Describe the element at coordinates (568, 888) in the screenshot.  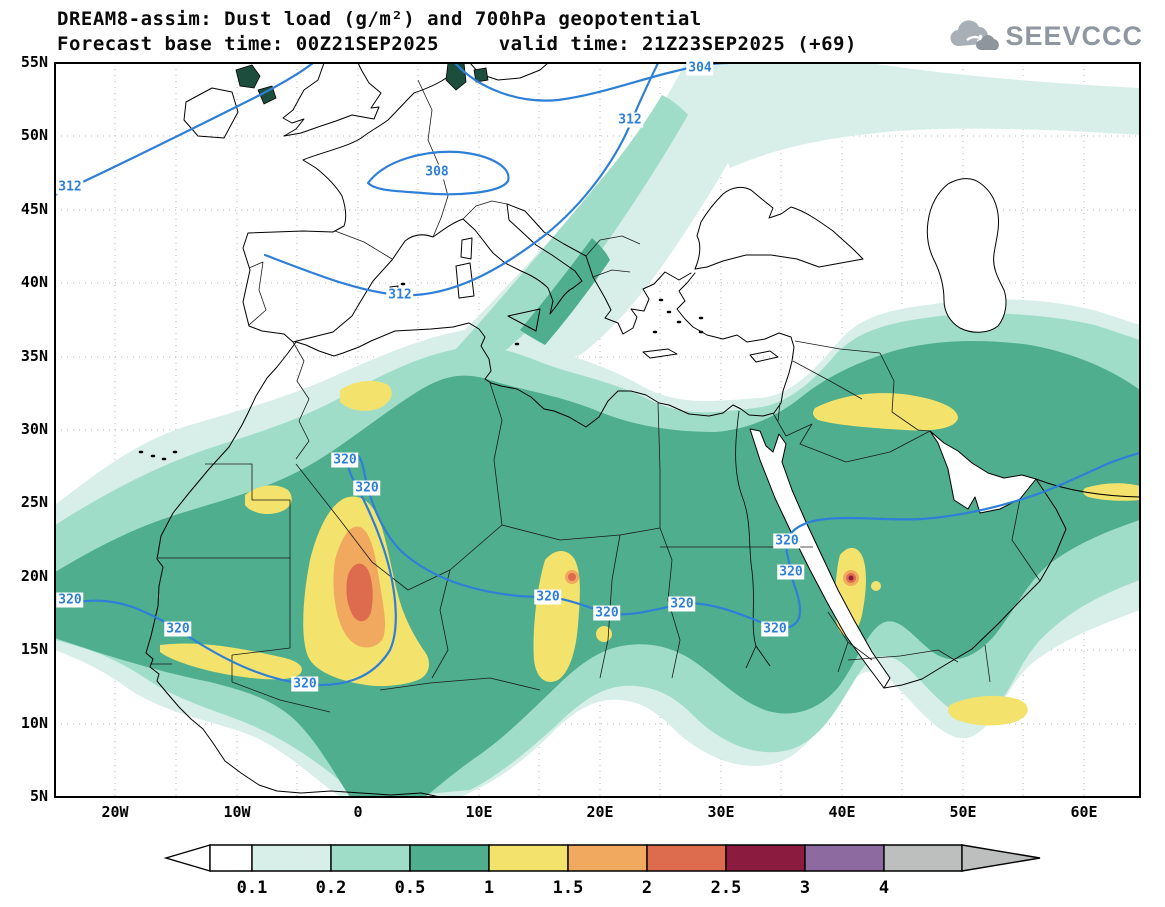
I see `colorbar-tick-label: 1.5` at that location.